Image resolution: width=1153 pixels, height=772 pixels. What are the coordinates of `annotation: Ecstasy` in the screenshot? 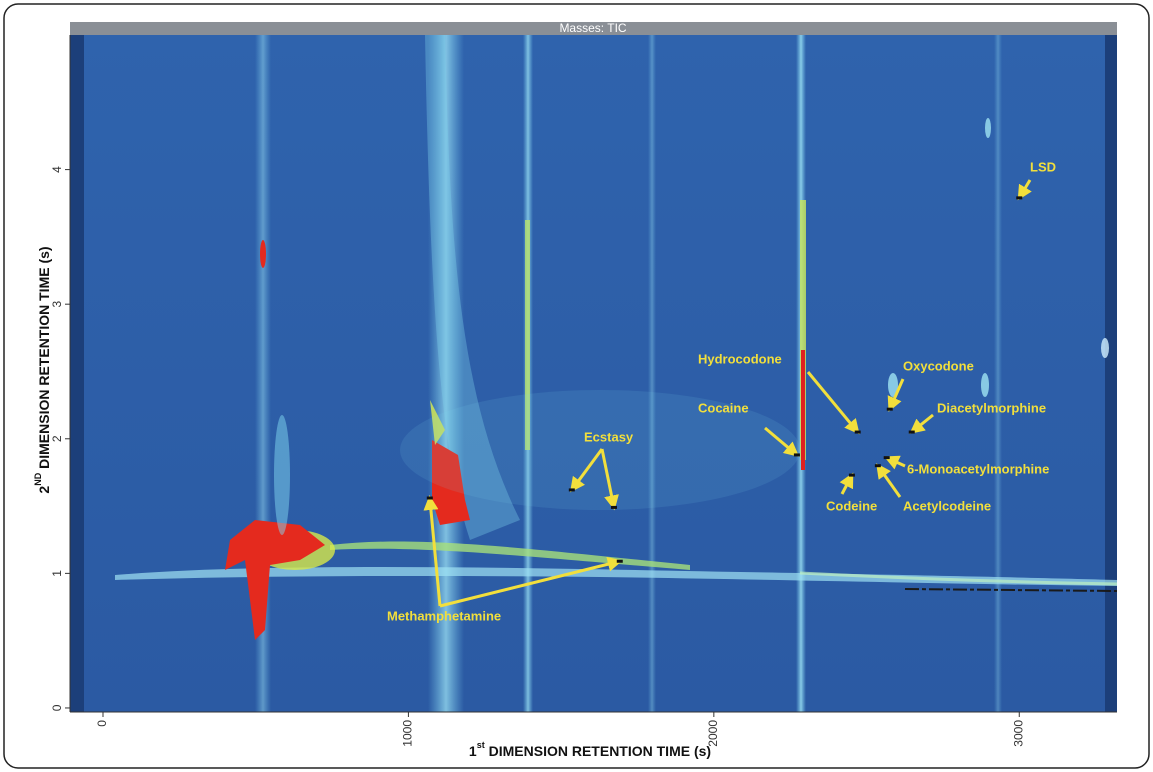 It's located at (601, 470).